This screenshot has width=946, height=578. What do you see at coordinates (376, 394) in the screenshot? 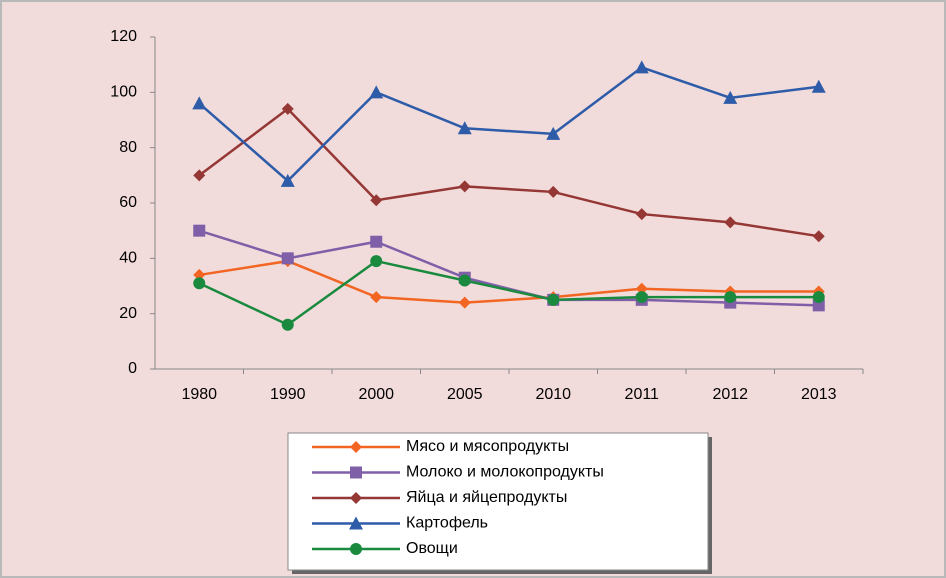
I see `x-tick-label: 2000` at bounding box center [376, 394].